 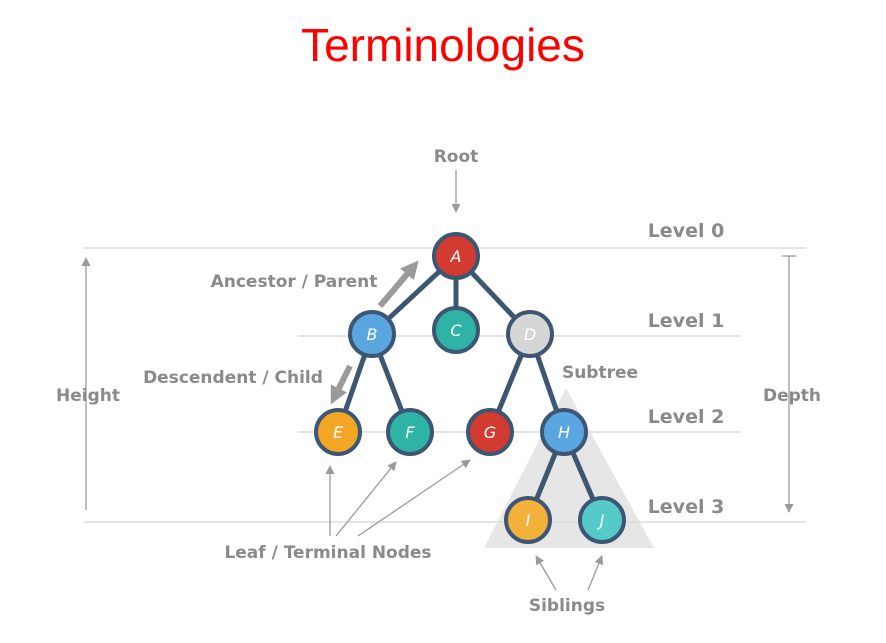 I want to click on descendent-arrow, so click(x=341, y=384).